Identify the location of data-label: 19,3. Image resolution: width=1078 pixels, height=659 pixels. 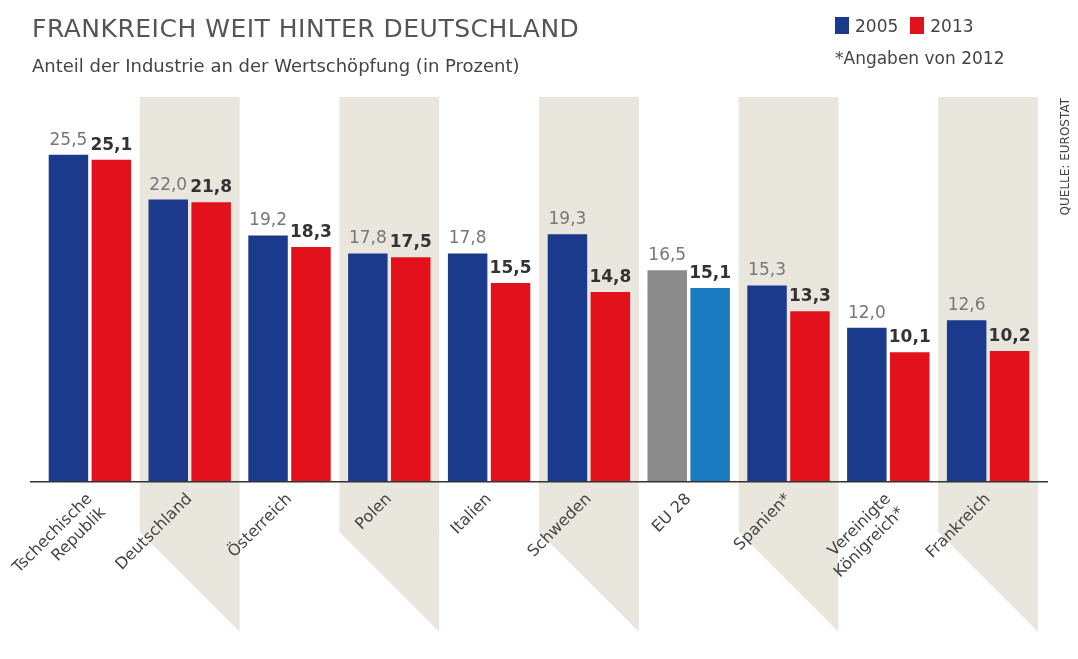
(567, 218).